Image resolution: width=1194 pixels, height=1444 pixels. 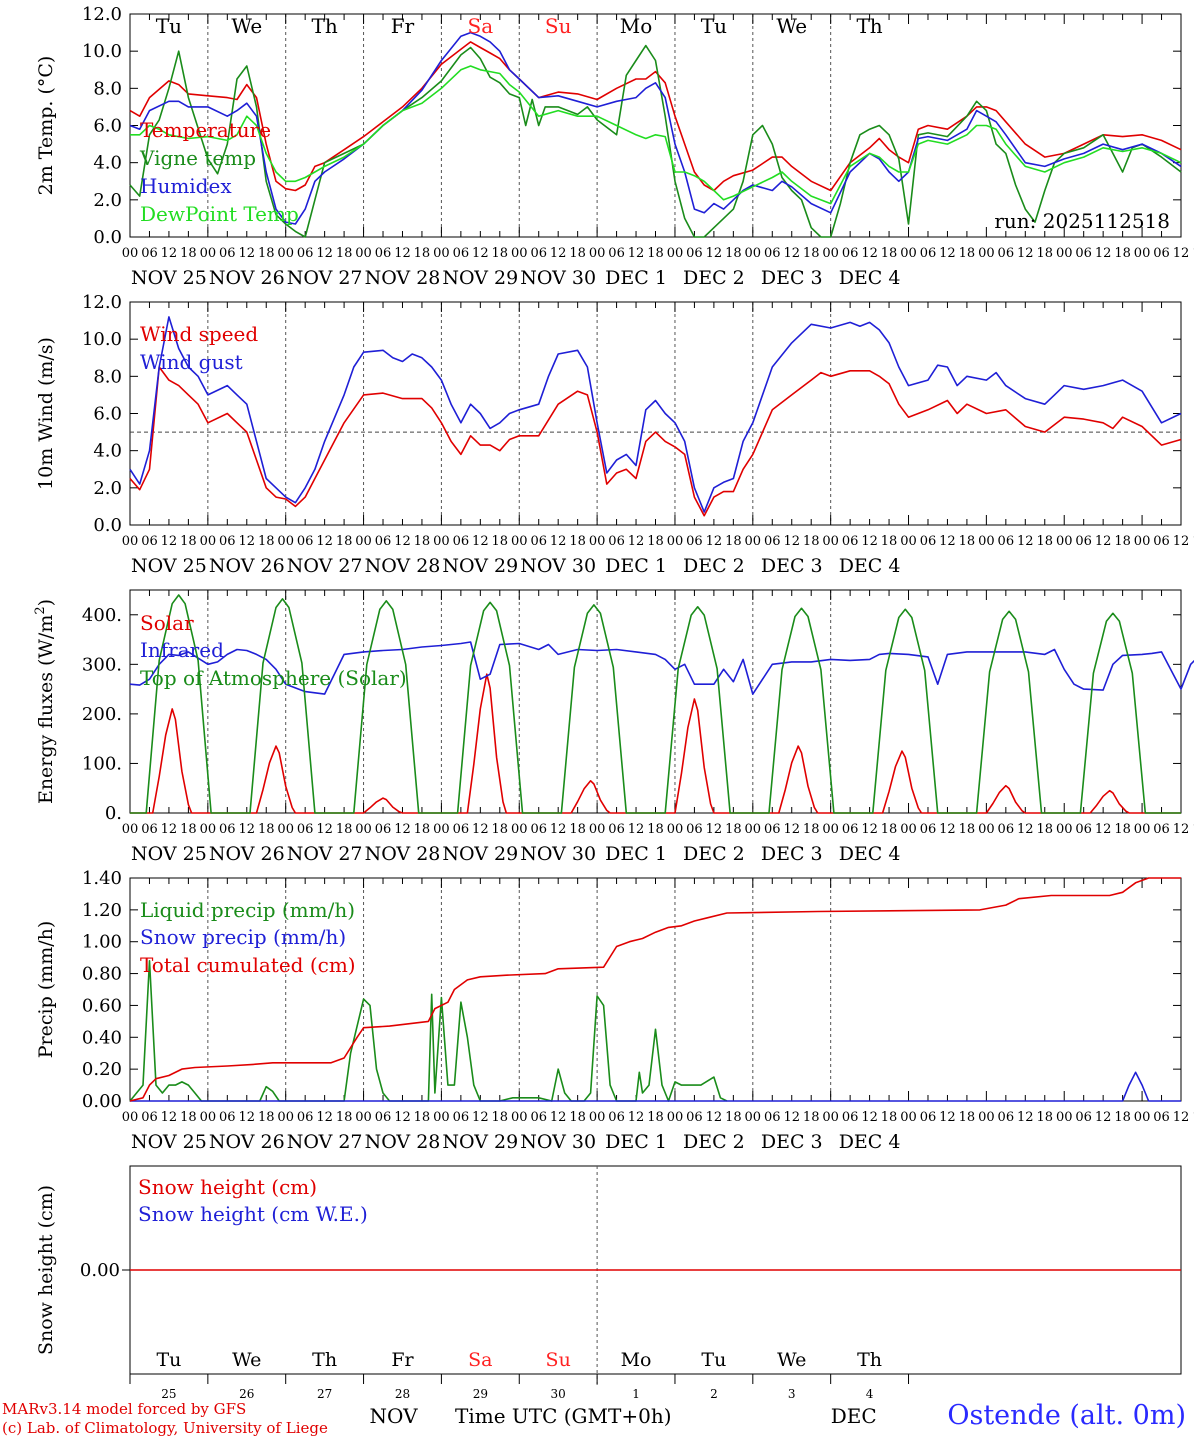 I want to click on weekday-label: Fr, so click(x=403, y=26).